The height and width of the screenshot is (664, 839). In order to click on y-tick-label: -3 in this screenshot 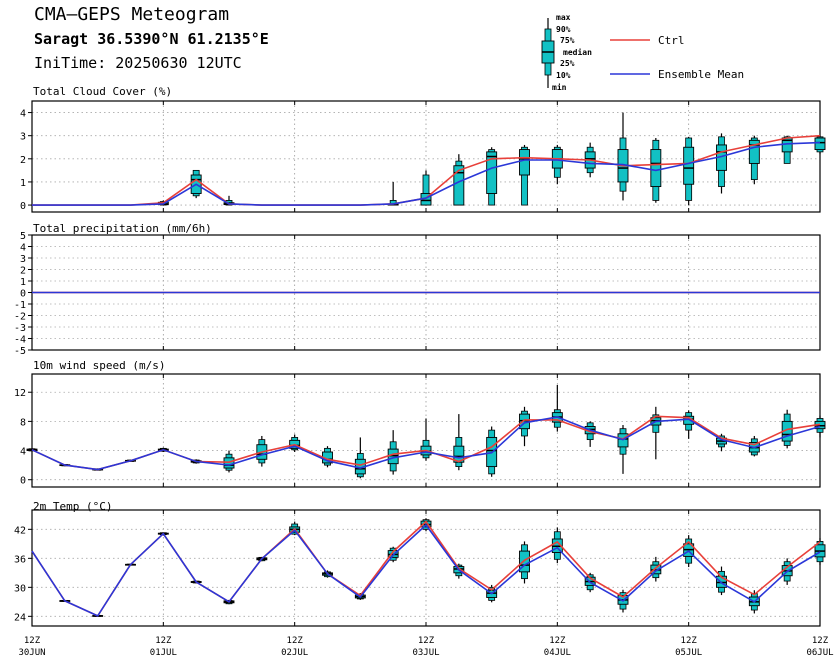, I will do `click(20, 328)`.